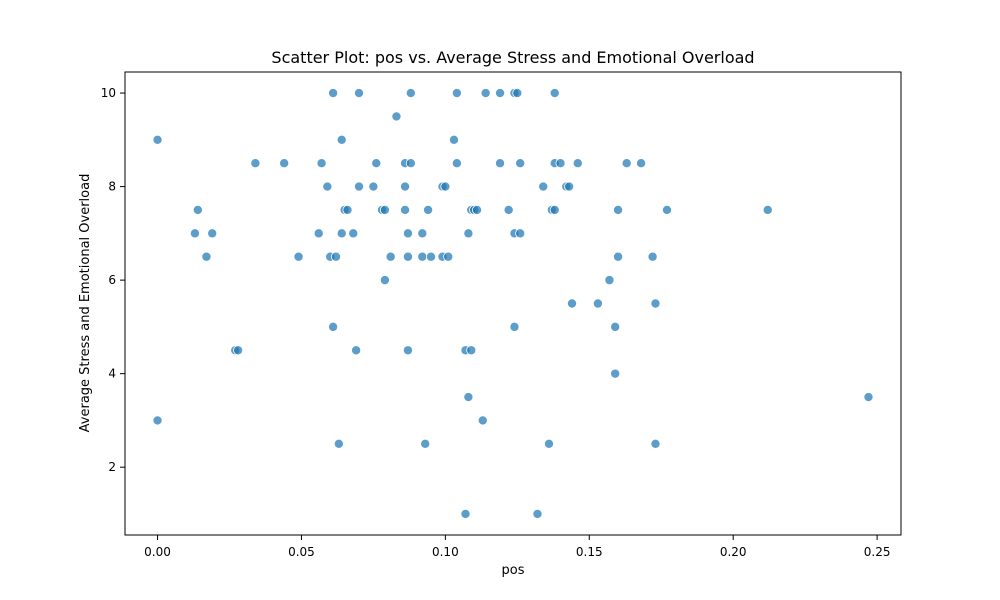  I want to click on x-tick-label: 0.15, so click(589, 552).